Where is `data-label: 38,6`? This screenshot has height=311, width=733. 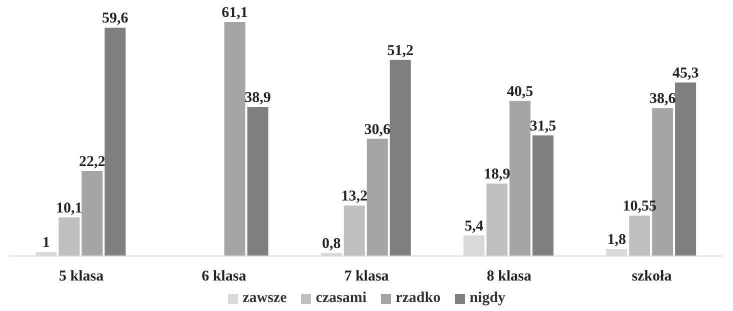 data-label: 38,6 is located at coordinates (662, 99).